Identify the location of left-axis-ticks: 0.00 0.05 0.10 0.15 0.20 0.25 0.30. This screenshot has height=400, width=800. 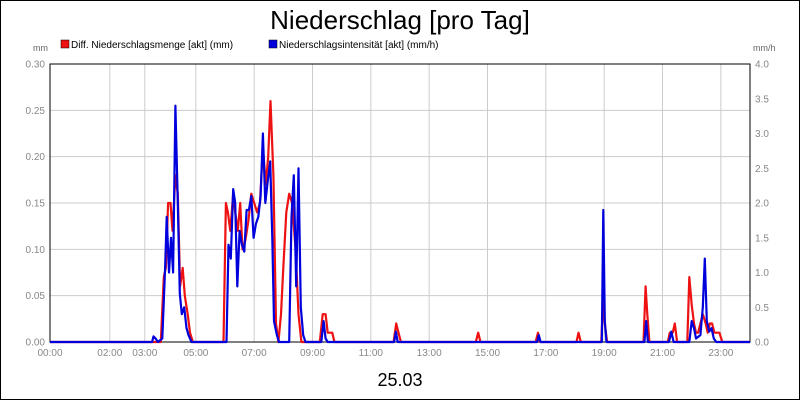
(36, 204).